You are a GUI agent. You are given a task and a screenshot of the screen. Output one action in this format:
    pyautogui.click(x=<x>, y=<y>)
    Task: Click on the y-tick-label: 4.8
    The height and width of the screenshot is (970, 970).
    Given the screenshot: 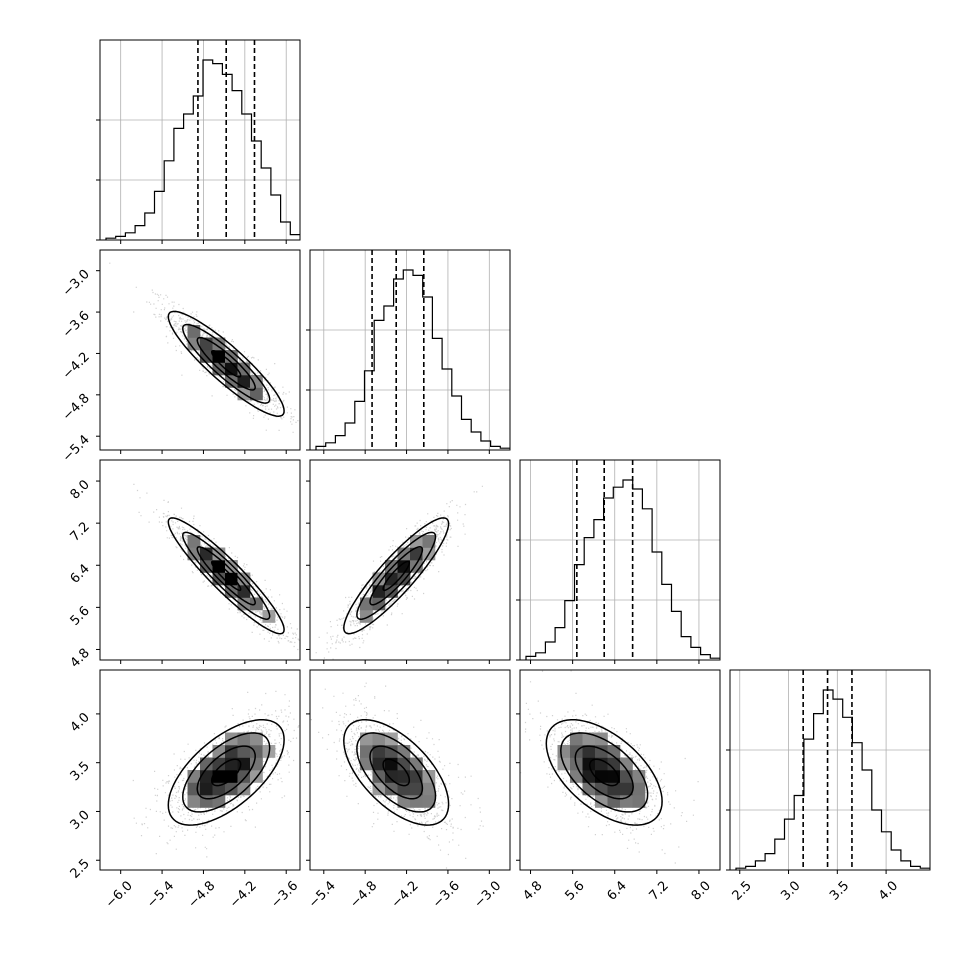 What is the action you would take?
    pyautogui.click(x=80, y=658)
    